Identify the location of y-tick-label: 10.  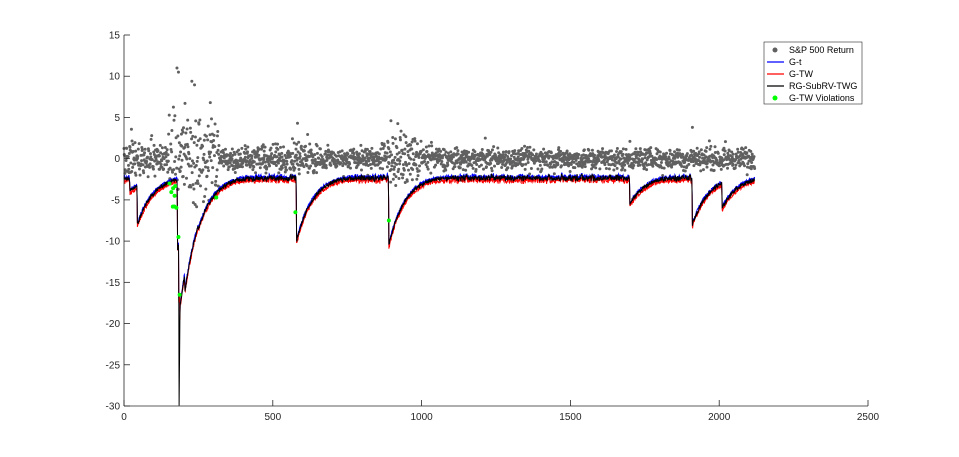
(115, 77).